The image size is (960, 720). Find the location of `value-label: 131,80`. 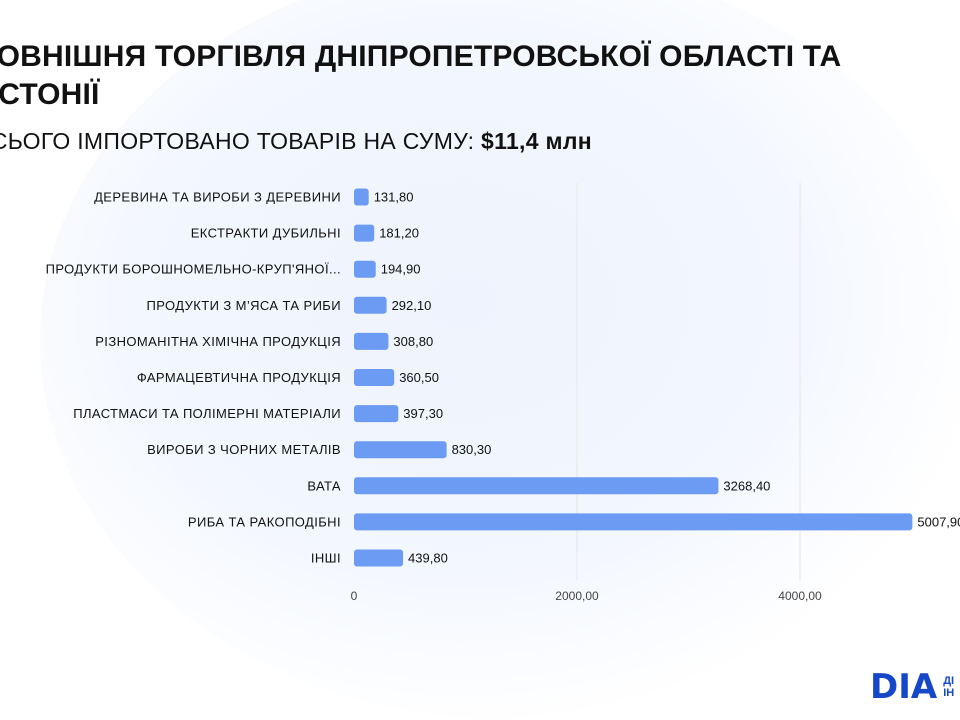

value-label: 131,80 is located at coordinates (394, 197).